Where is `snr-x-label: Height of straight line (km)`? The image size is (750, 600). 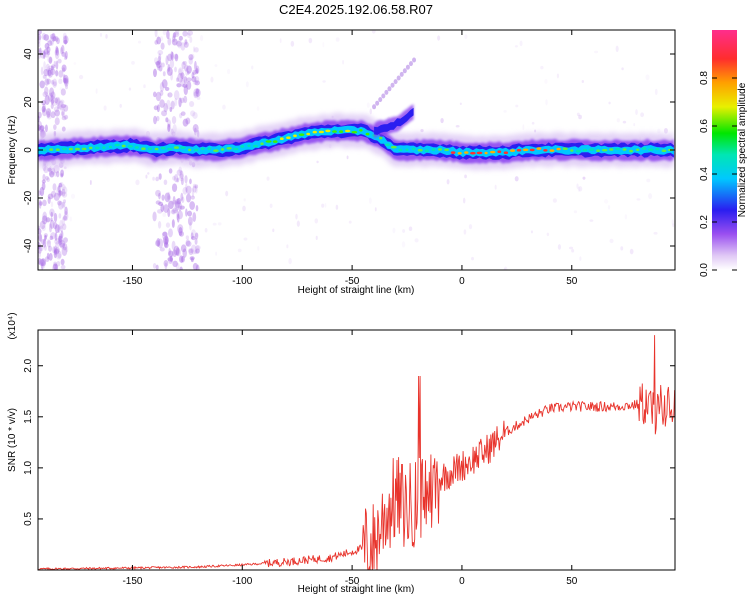
snr-x-label: Height of straight line (km) is located at coordinates (356, 589).